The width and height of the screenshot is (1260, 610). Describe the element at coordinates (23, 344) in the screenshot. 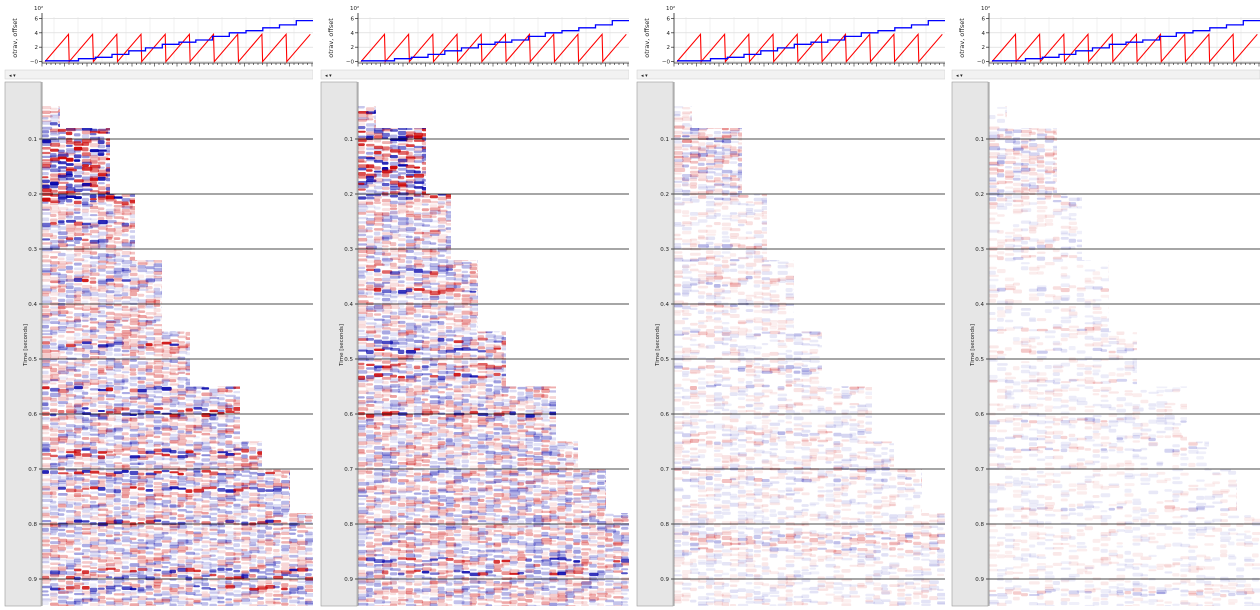

I see `side-strip` at that location.